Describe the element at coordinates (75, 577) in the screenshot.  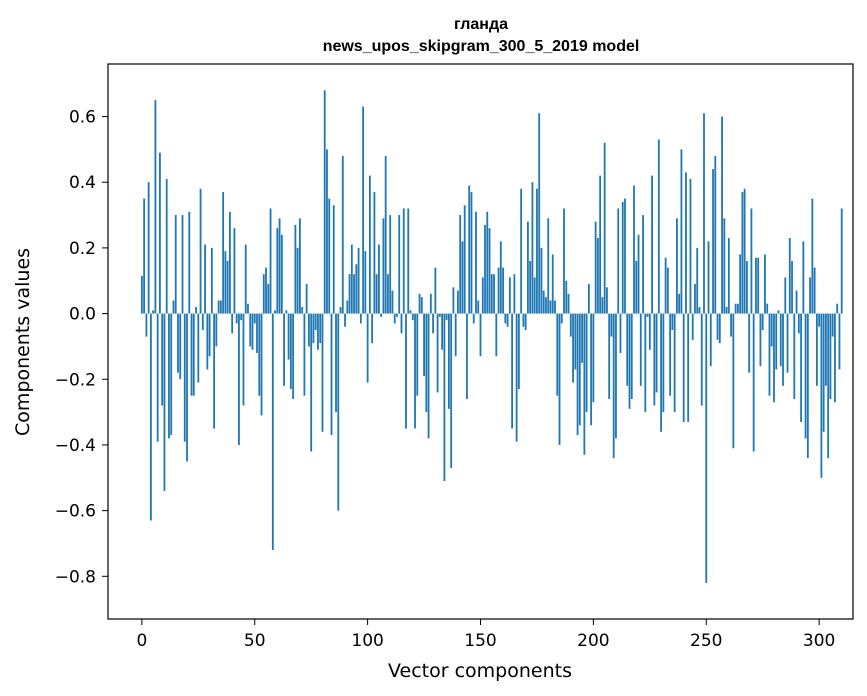
I see `y-tick-label: −0.8` at that location.